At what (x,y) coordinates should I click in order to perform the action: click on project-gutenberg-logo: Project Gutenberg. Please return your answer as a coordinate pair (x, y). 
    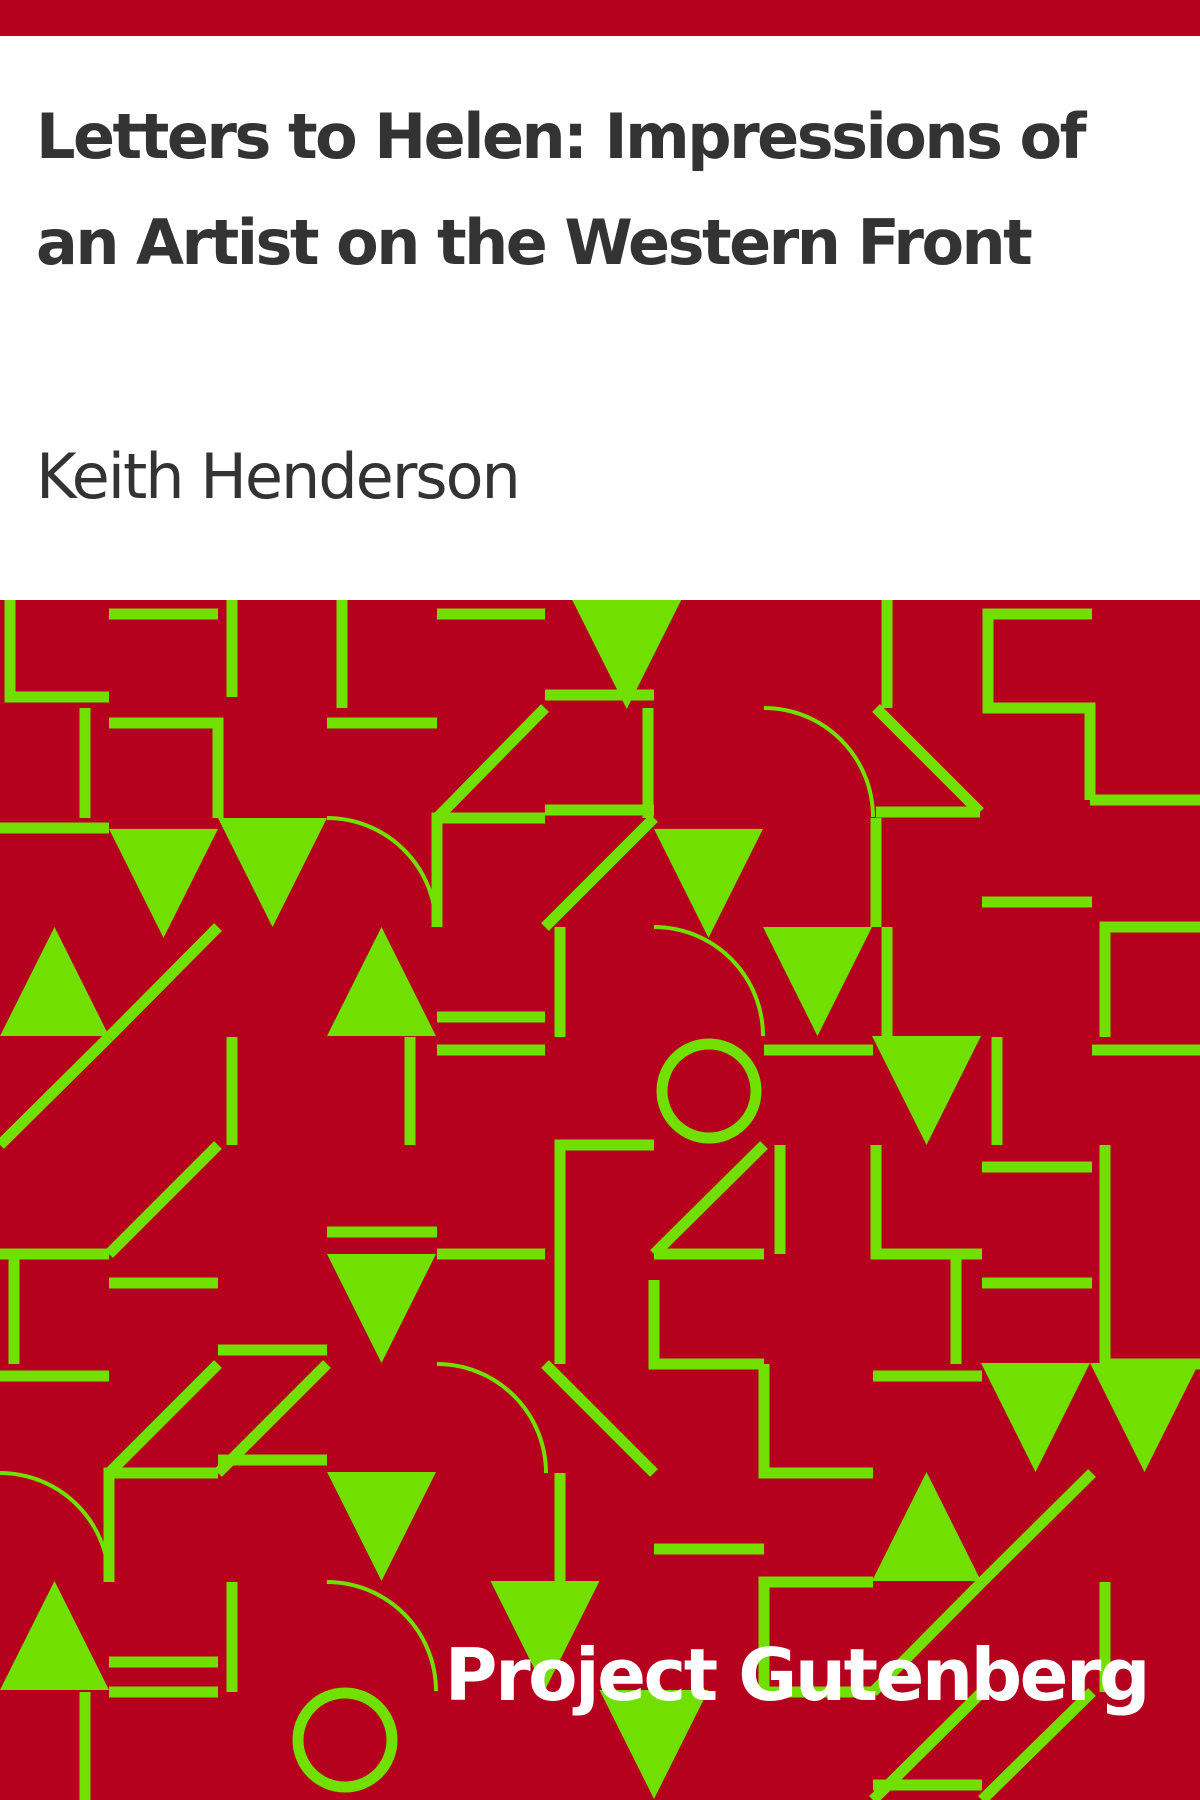
    Looking at the image, I should click on (797, 1675).